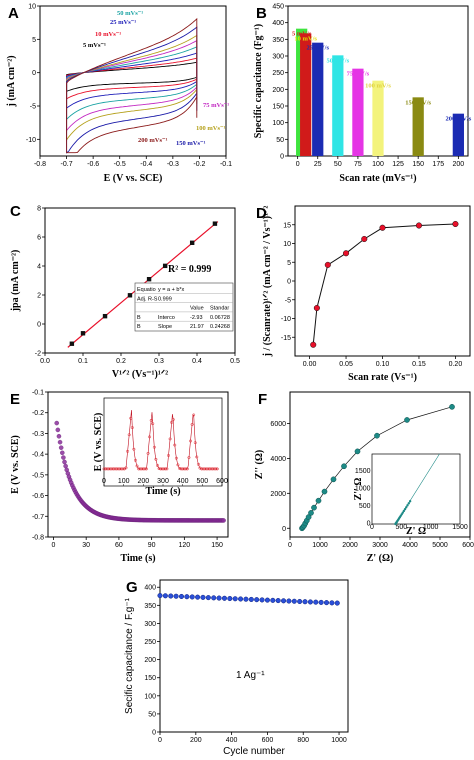 This screenshot has width=474, height=760. Describe the element at coordinates (438, 164) in the screenshot. I see `panel-b-xtick-label: 175` at that location.